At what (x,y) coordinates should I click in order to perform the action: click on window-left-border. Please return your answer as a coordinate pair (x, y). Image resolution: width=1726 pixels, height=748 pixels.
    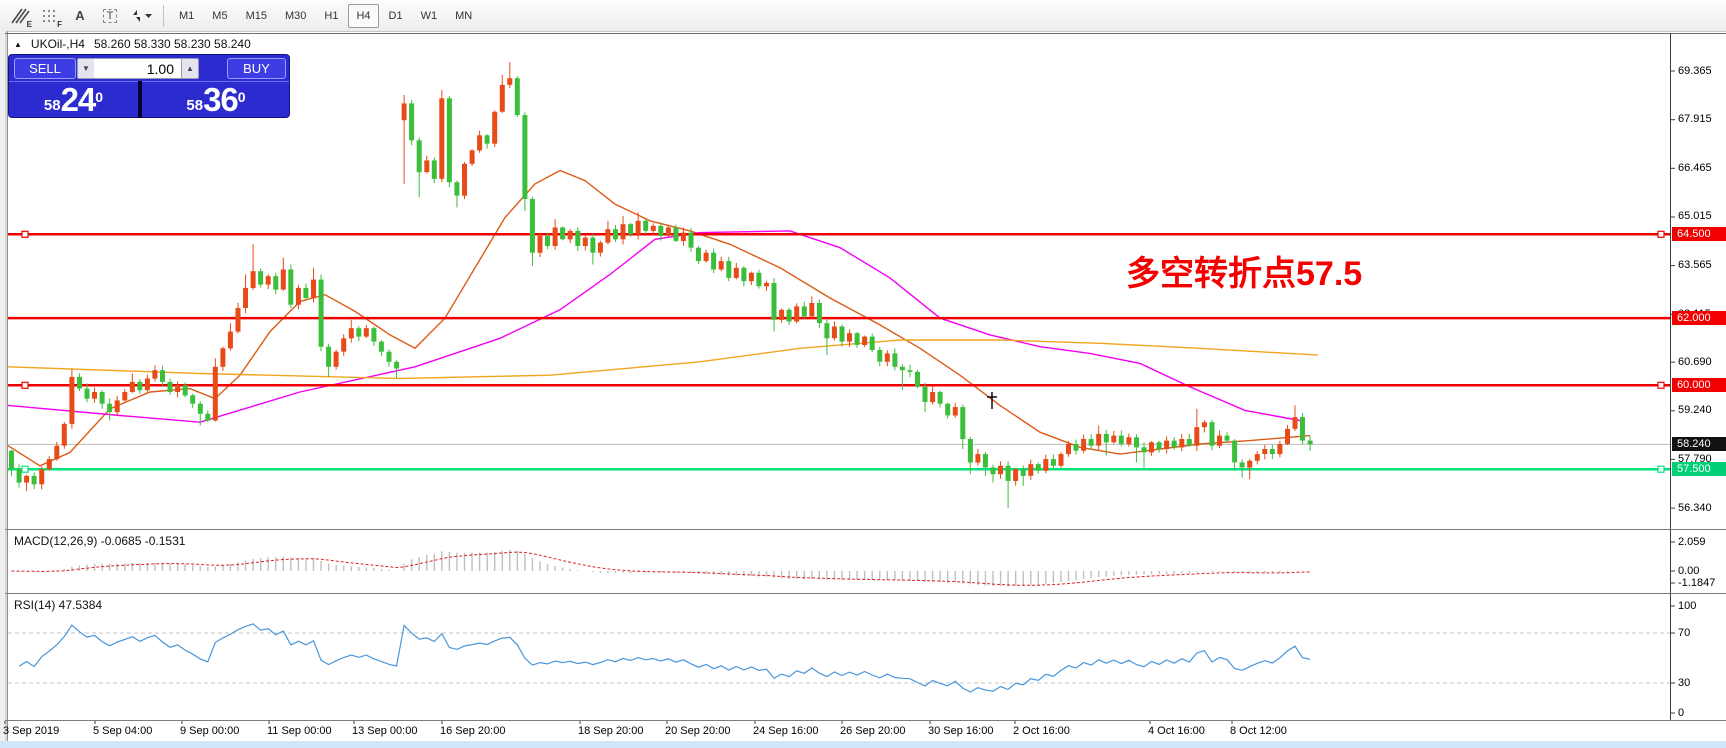
    Looking at the image, I should click on (4, 386).